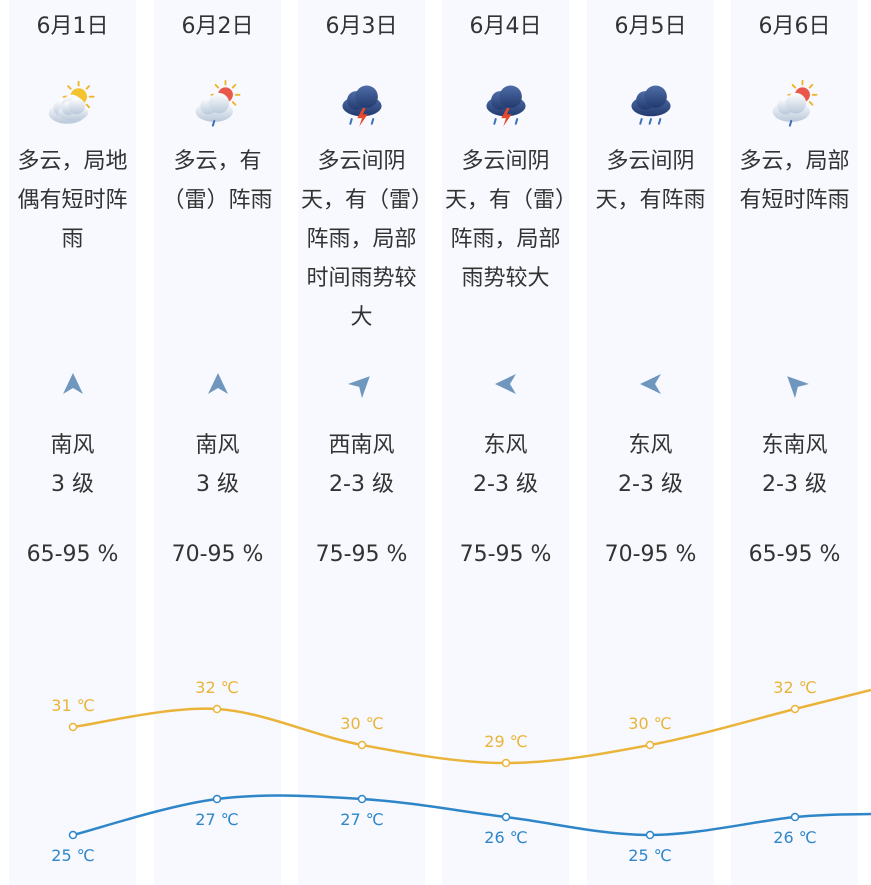 This screenshot has height=885, width=871. I want to click on weather-description: 多云间阴天，有（雷）阵雨，局部时间雨势较大, so click(361, 239).